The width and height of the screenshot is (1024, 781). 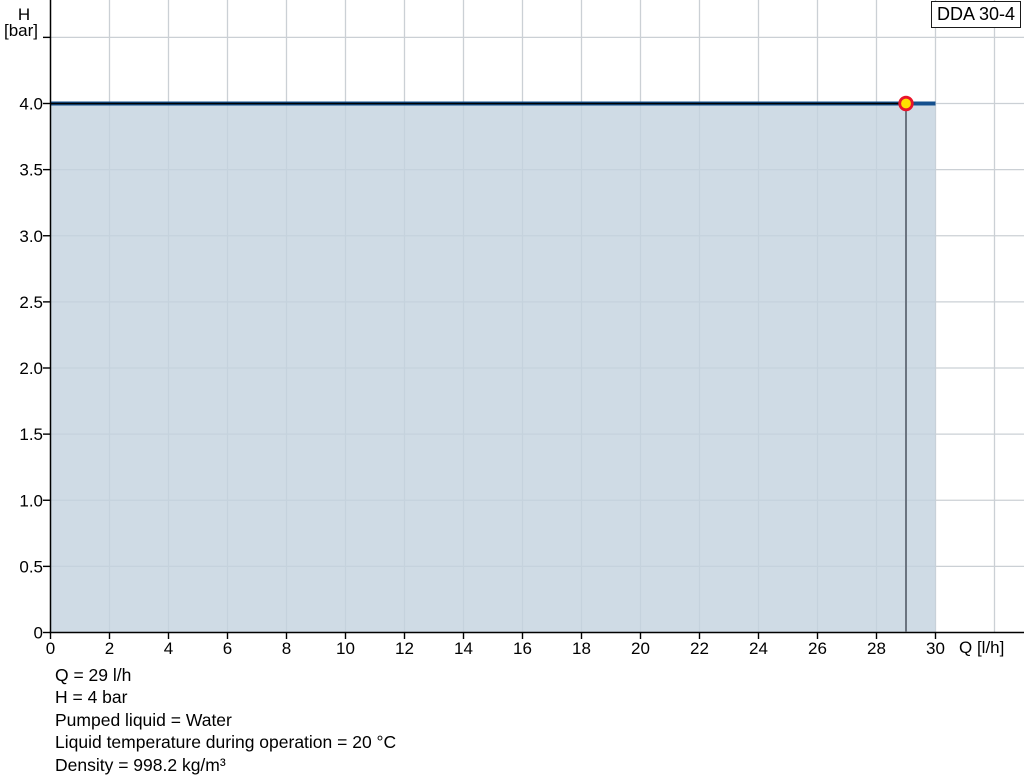 I want to click on info-line: Density = 998.2 kg/m³, so click(x=140, y=764).